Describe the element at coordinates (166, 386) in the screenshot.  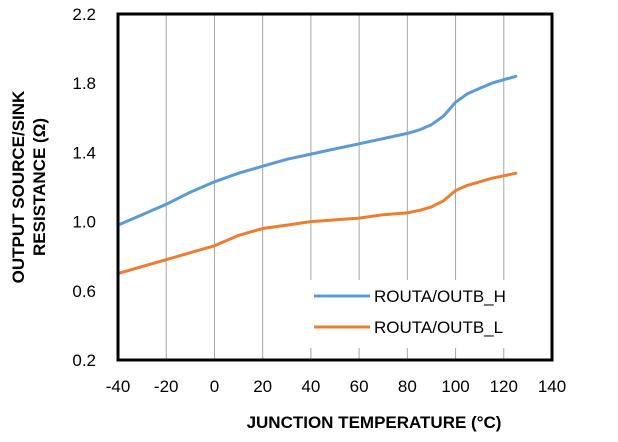
I see `x-tick-label: -20` at that location.